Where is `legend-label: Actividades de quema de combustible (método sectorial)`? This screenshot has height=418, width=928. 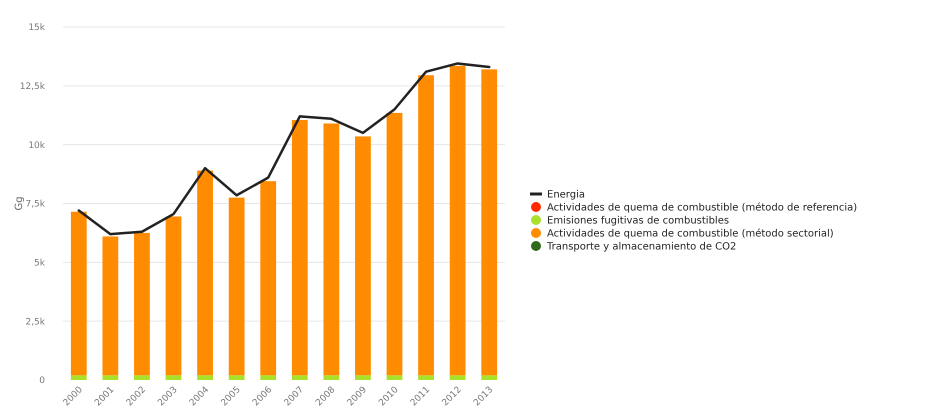
legend-label: Actividades de quema de combustible (método sectorial) is located at coordinates (690, 234).